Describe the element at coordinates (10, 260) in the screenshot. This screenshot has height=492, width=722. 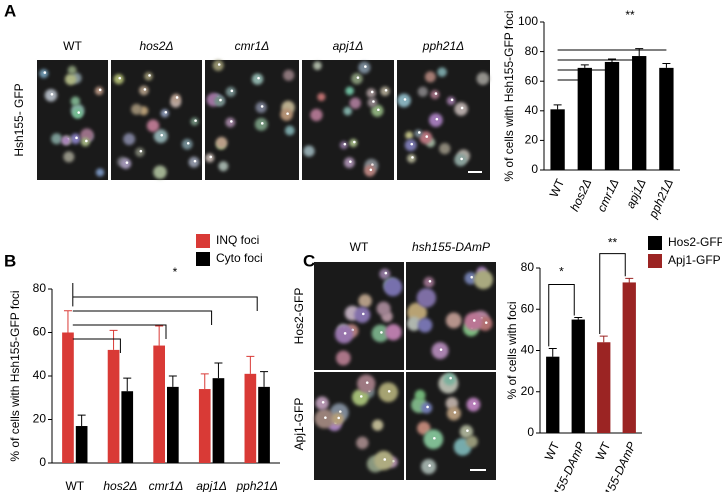
I see `panel-label: B` at that location.